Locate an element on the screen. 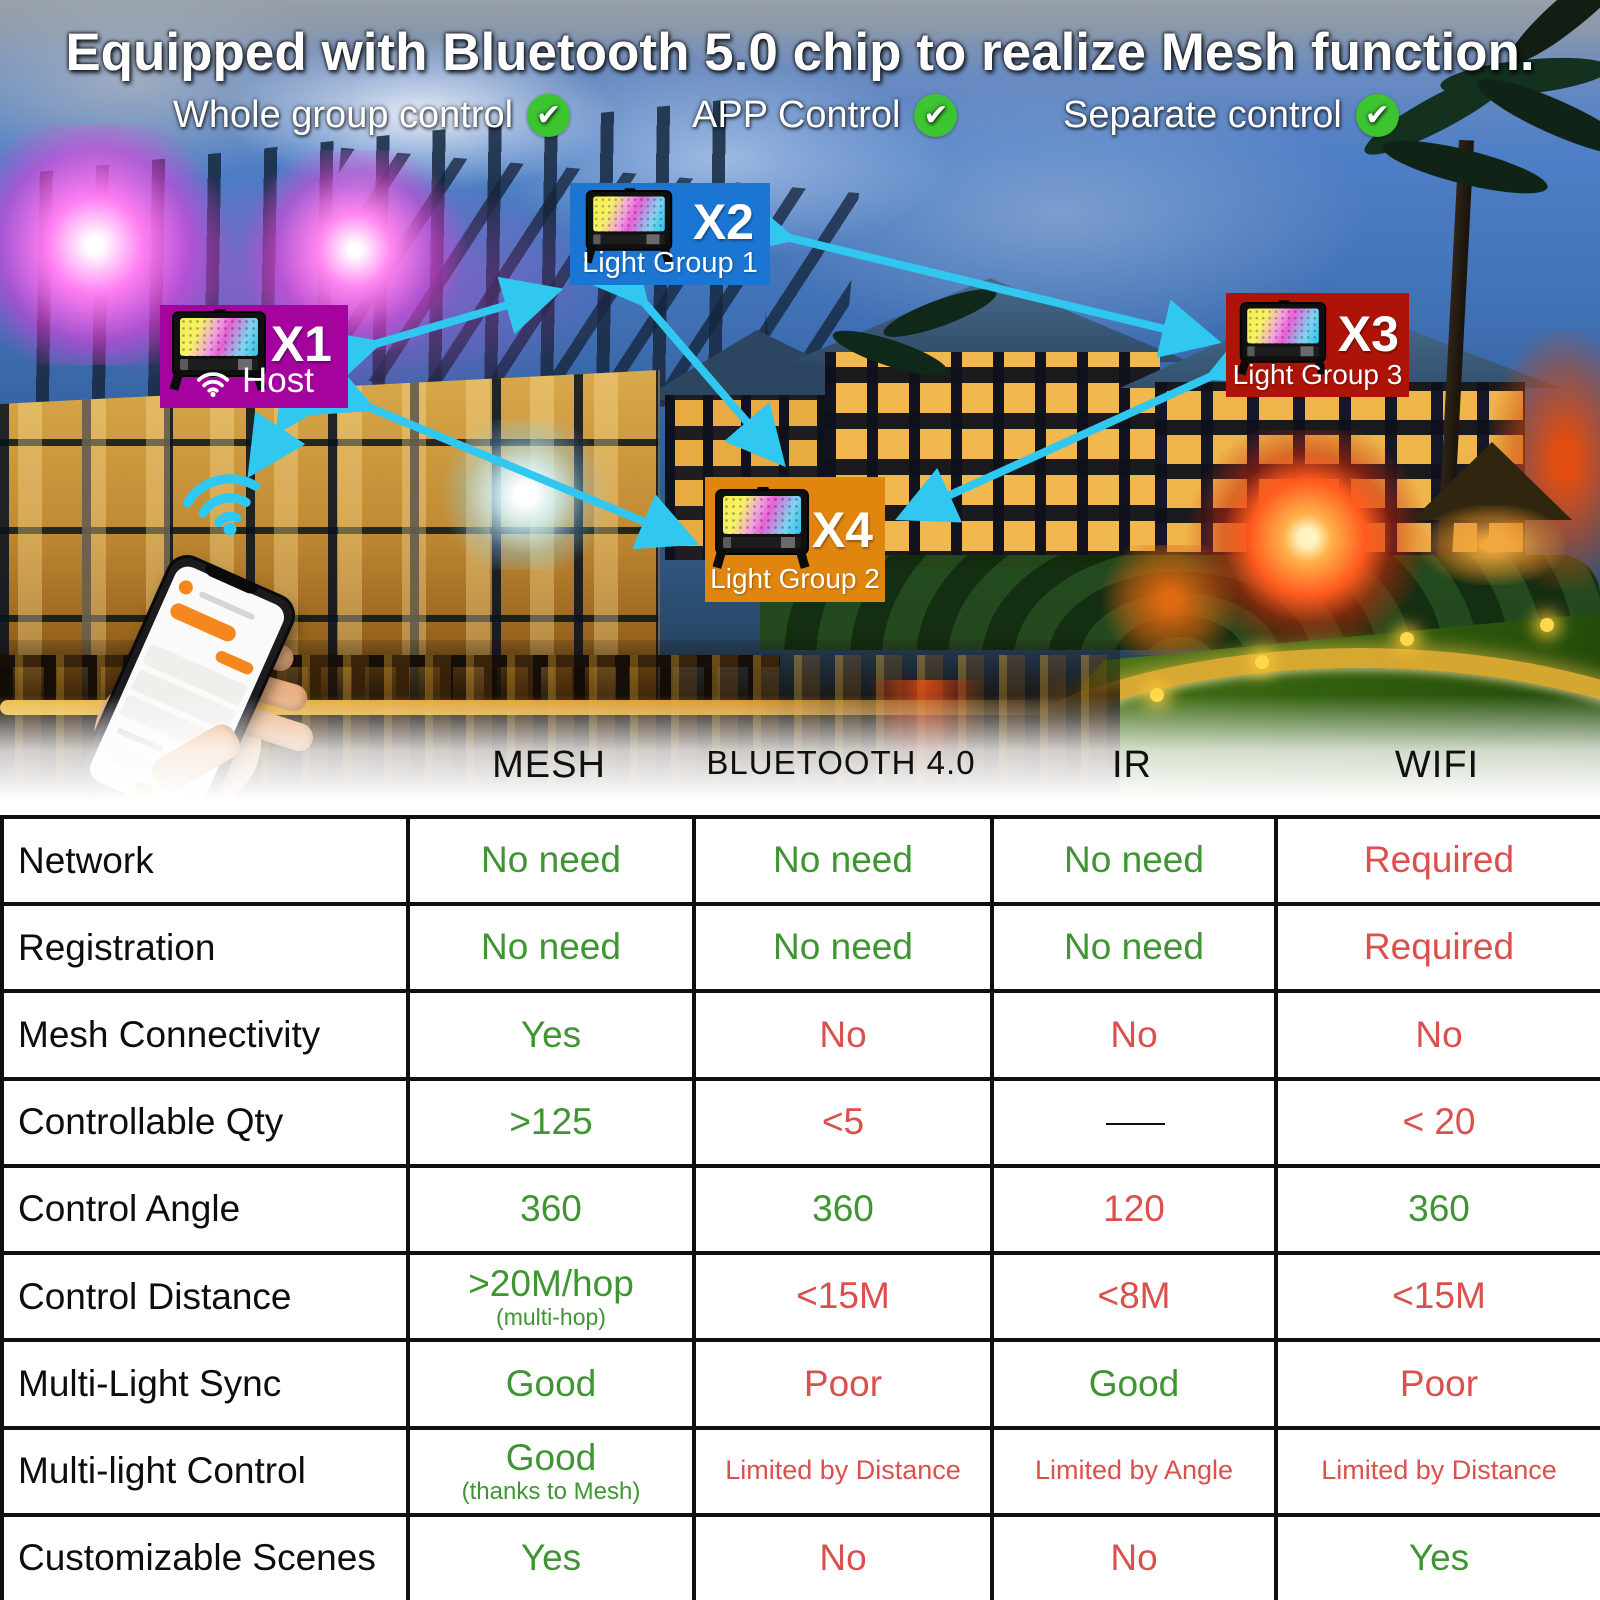 The height and width of the screenshot is (1600, 1600). table-column-headers: MESH BLUETOOTH 4.0 IR WIFI is located at coordinates (800, 769).